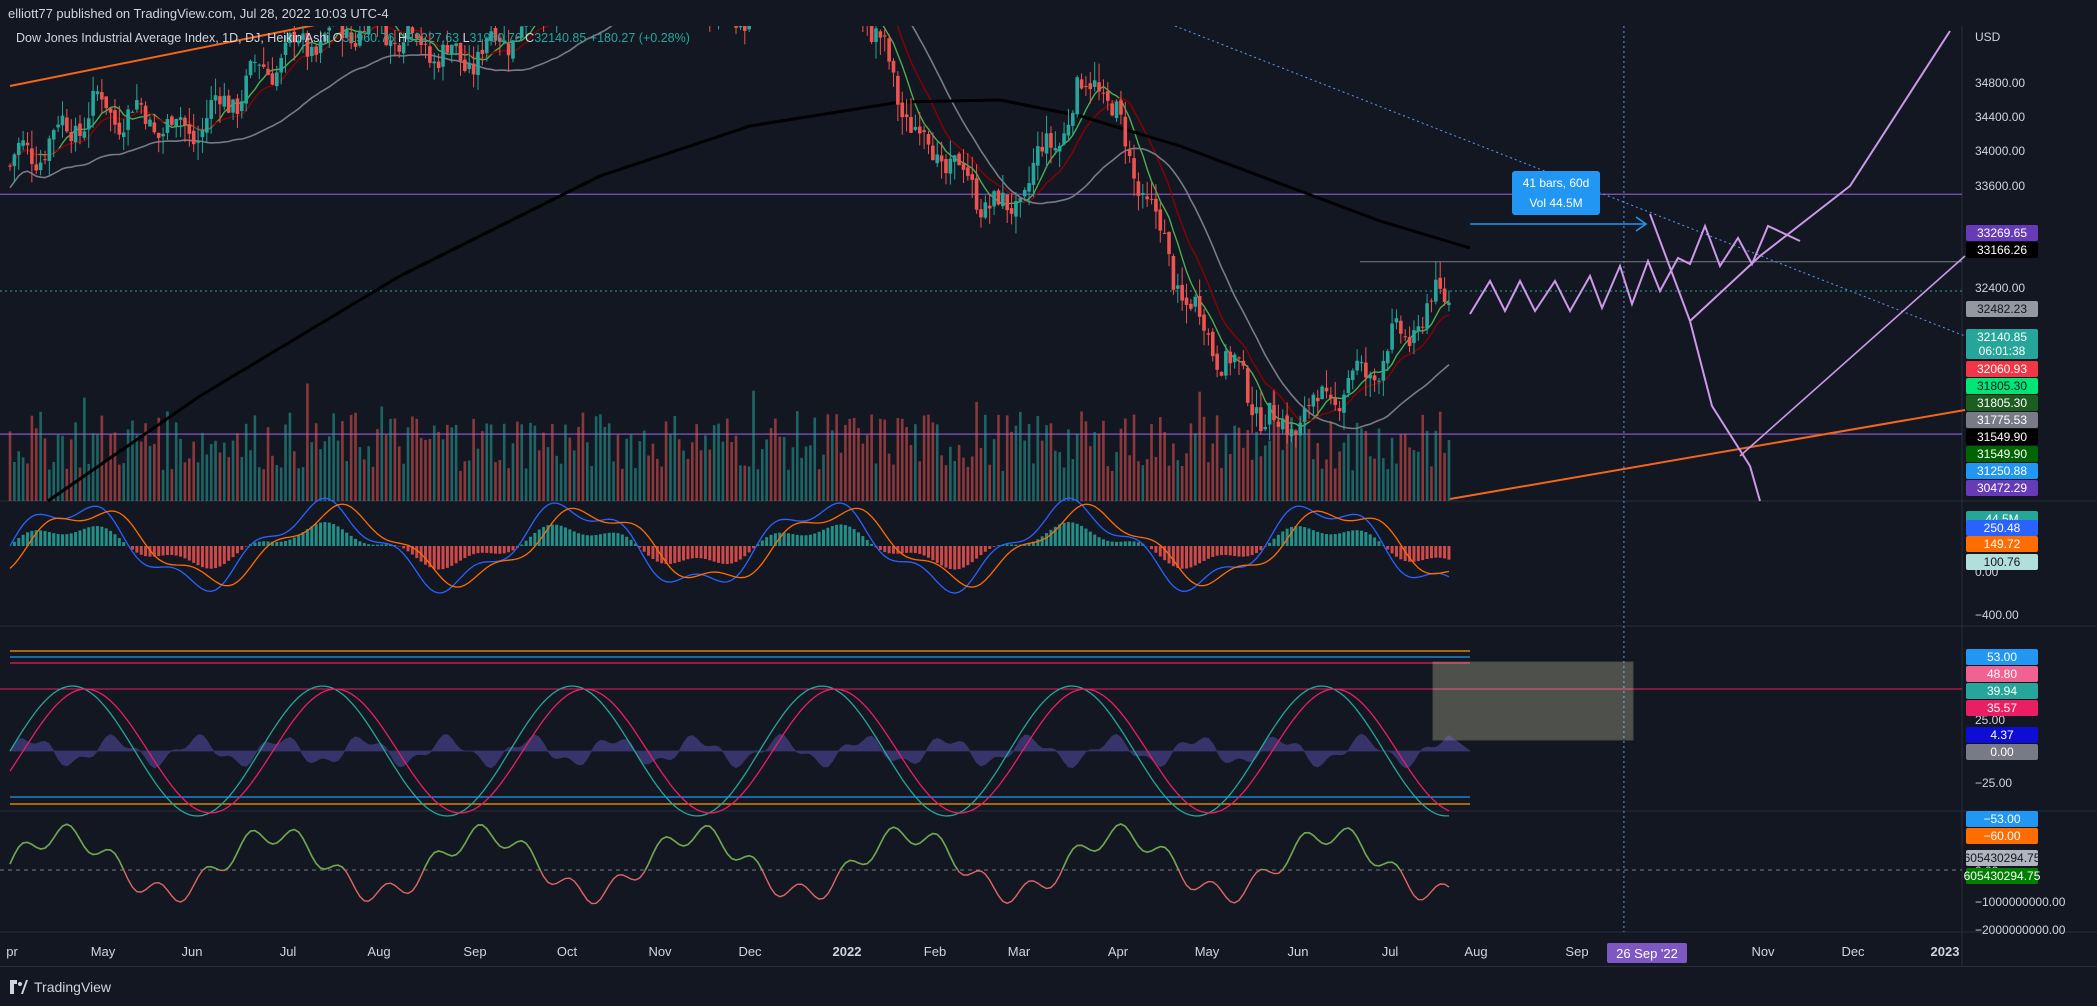 This screenshot has width=2097, height=1006. I want to click on cum-negative-line, so click(729, 864).